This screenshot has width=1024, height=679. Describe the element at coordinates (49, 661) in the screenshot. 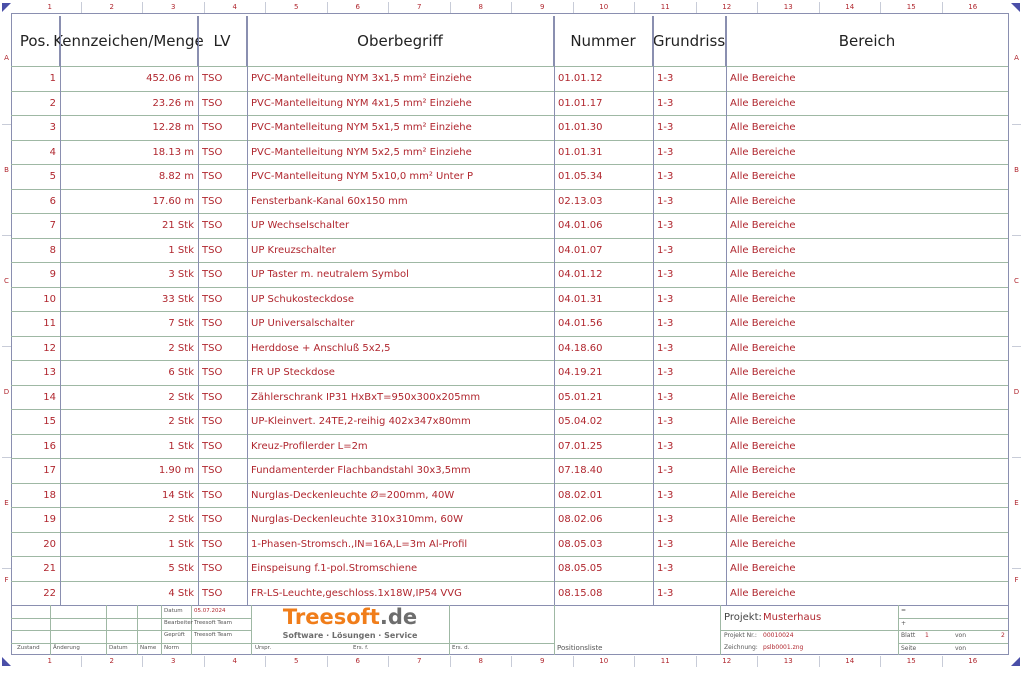

I see `ruler-column-bottom: 1` at that location.